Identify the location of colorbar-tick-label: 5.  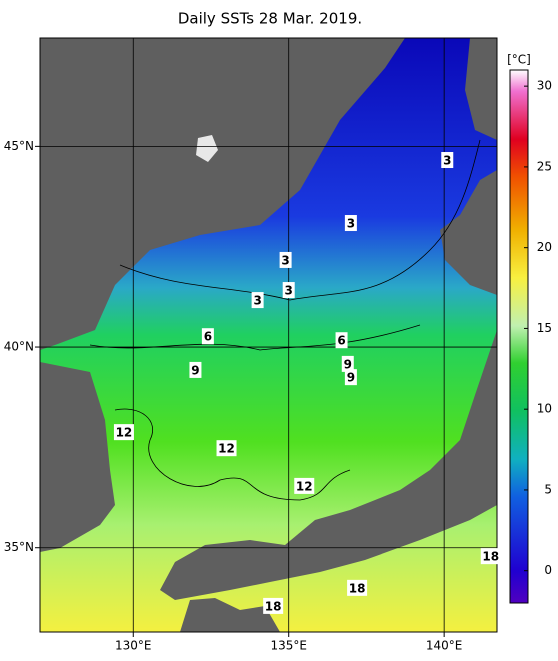
(548, 489).